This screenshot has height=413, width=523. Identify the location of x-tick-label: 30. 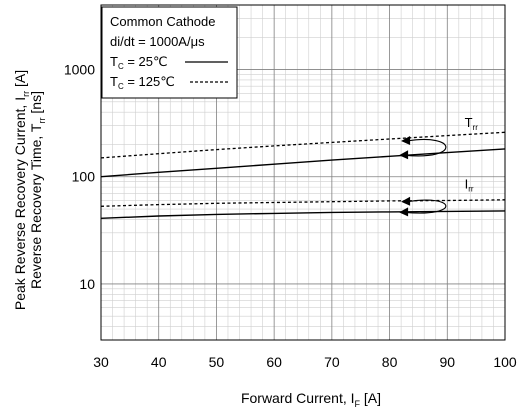
(101, 362).